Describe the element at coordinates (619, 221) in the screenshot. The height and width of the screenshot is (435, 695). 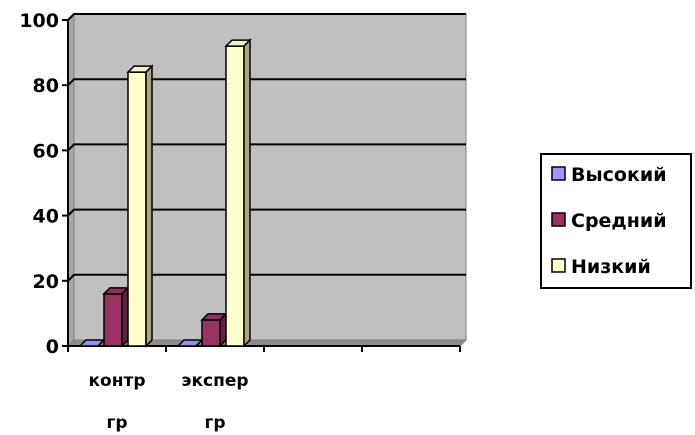
I see `legend-label: Средний` at that location.